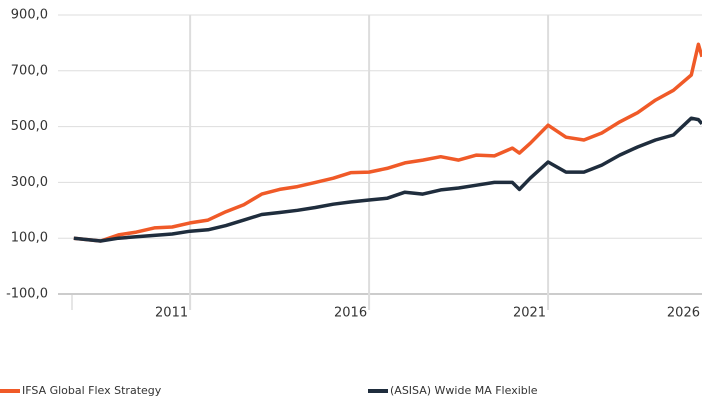 The height and width of the screenshot is (400, 702). I want to click on x-tick-label: 2026, so click(683, 313).